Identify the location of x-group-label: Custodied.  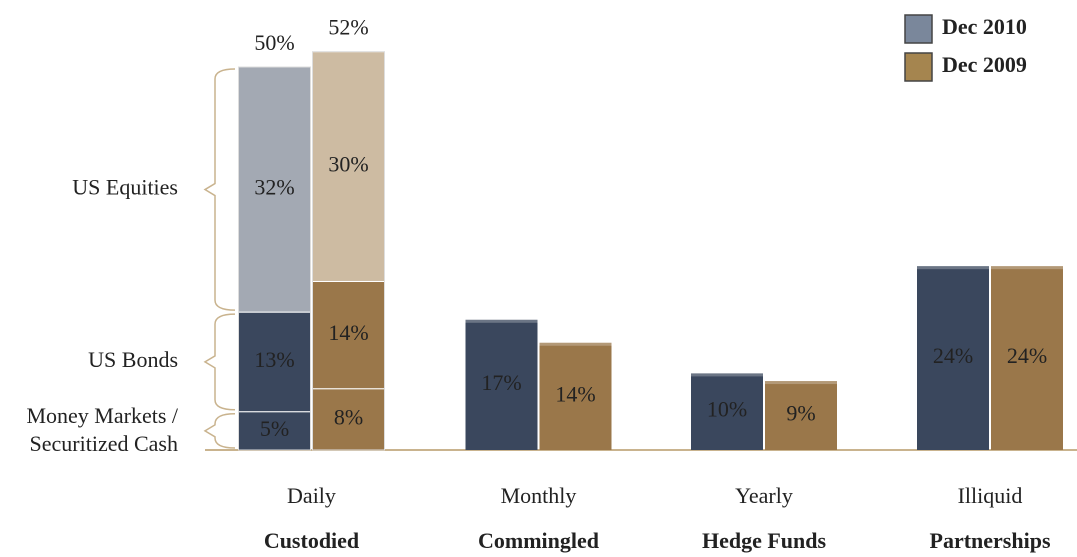
(311, 540).